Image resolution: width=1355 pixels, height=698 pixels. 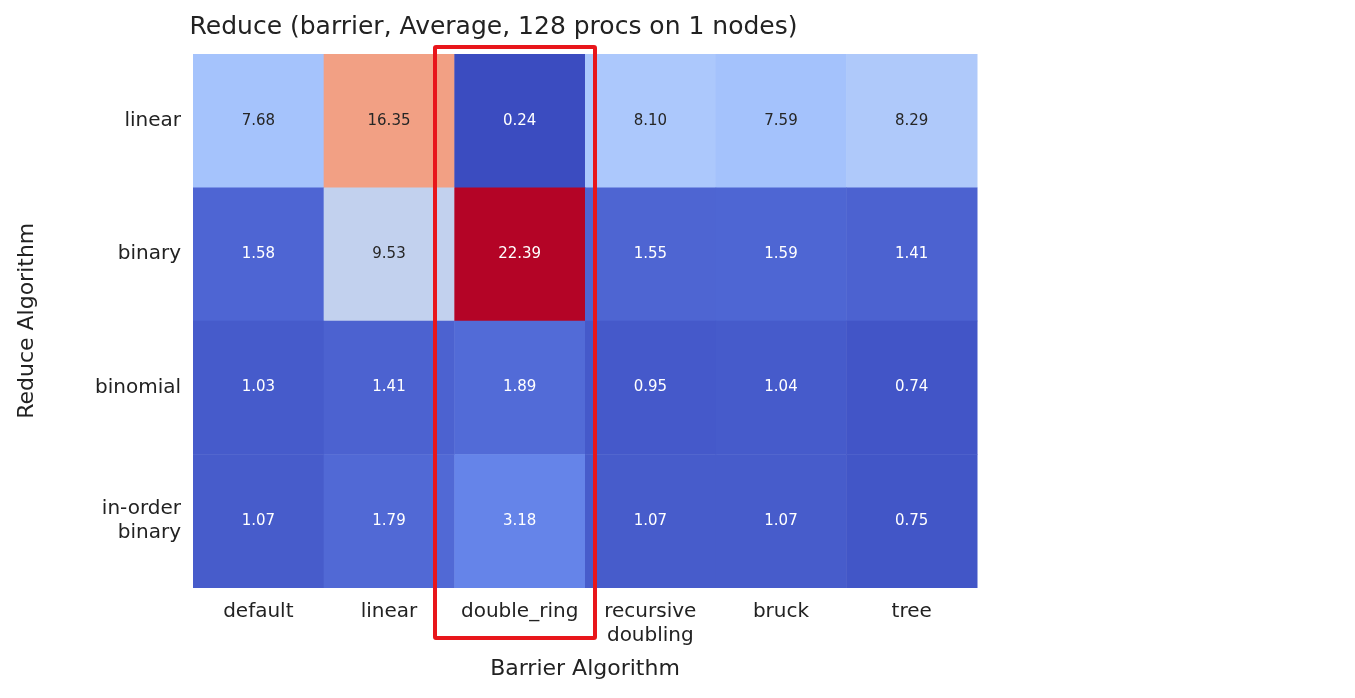 What do you see at coordinates (911, 386) in the screenshot?
I see `data-label: 0.74` at bounding box center [911, 386].